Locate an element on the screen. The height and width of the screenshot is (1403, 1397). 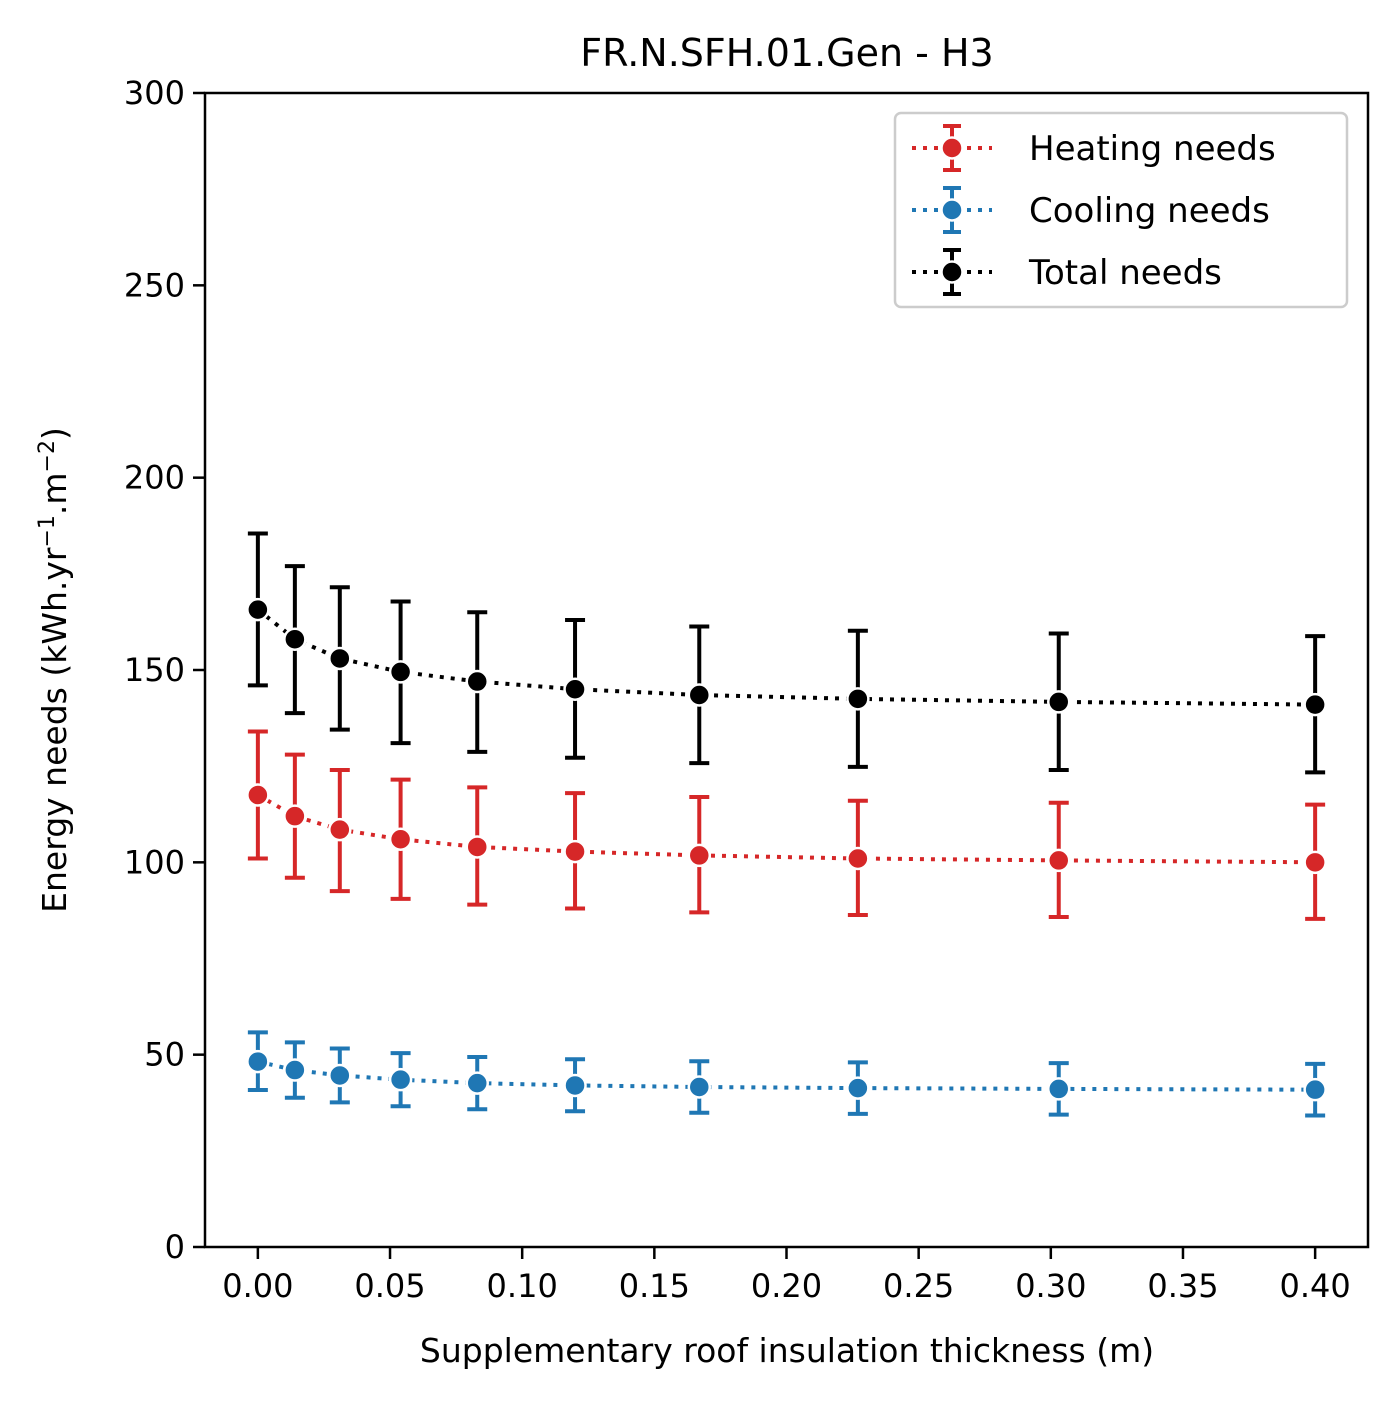
legend-item-2: Cooling needs is located at coordinates (1091, 210).